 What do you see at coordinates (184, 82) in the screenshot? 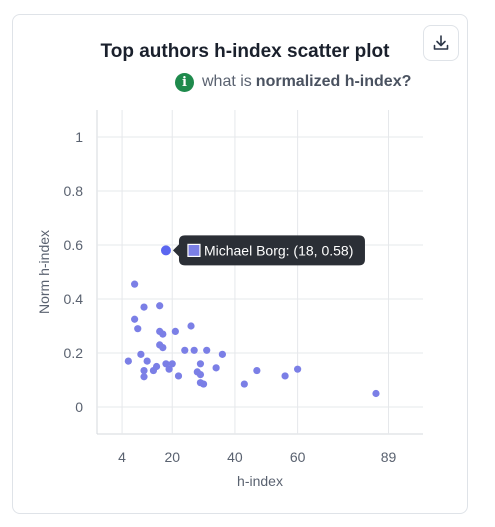
I see `info-icon: i` at bounding box center [184, 82].